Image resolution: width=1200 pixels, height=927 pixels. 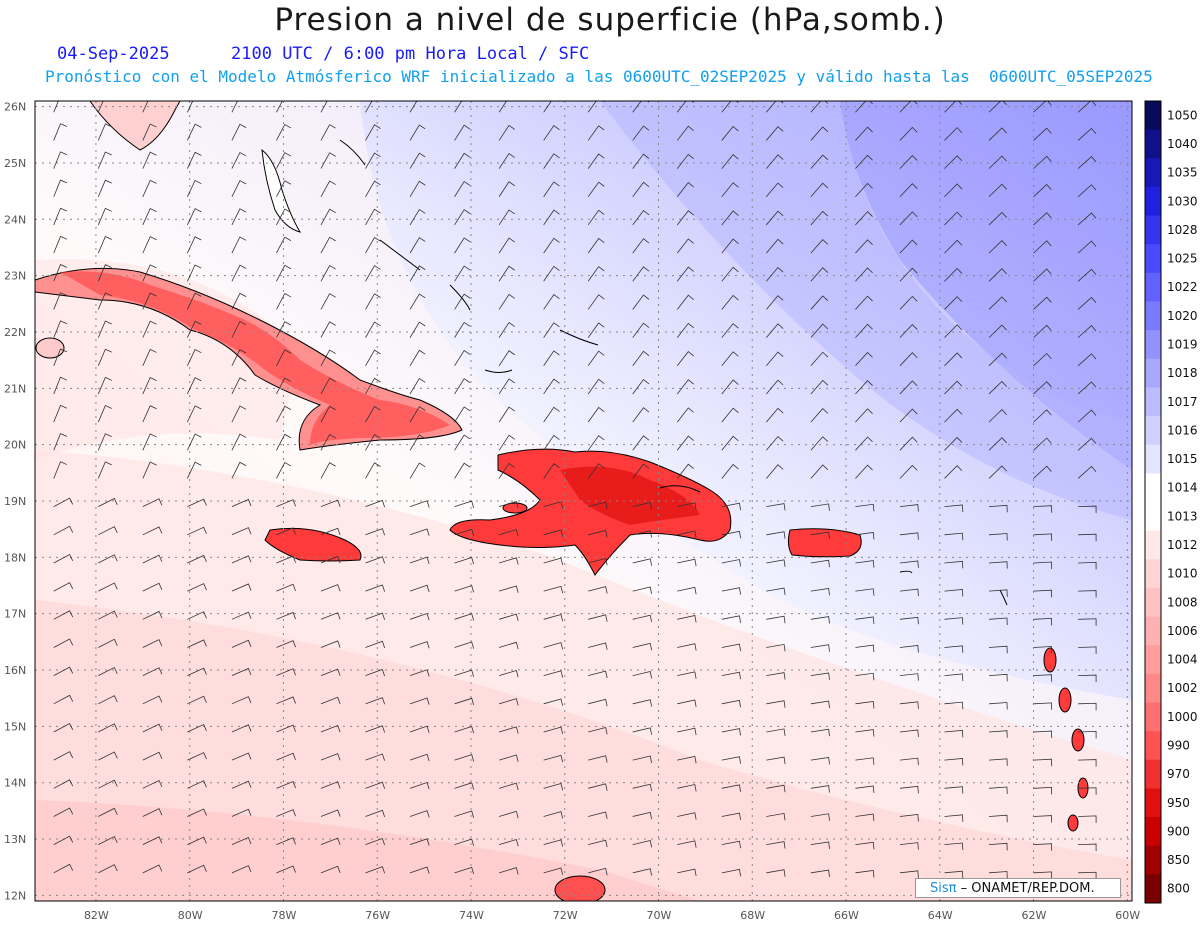 I want to click on colorbar-label: 1050, so click(x=1182, y=115).